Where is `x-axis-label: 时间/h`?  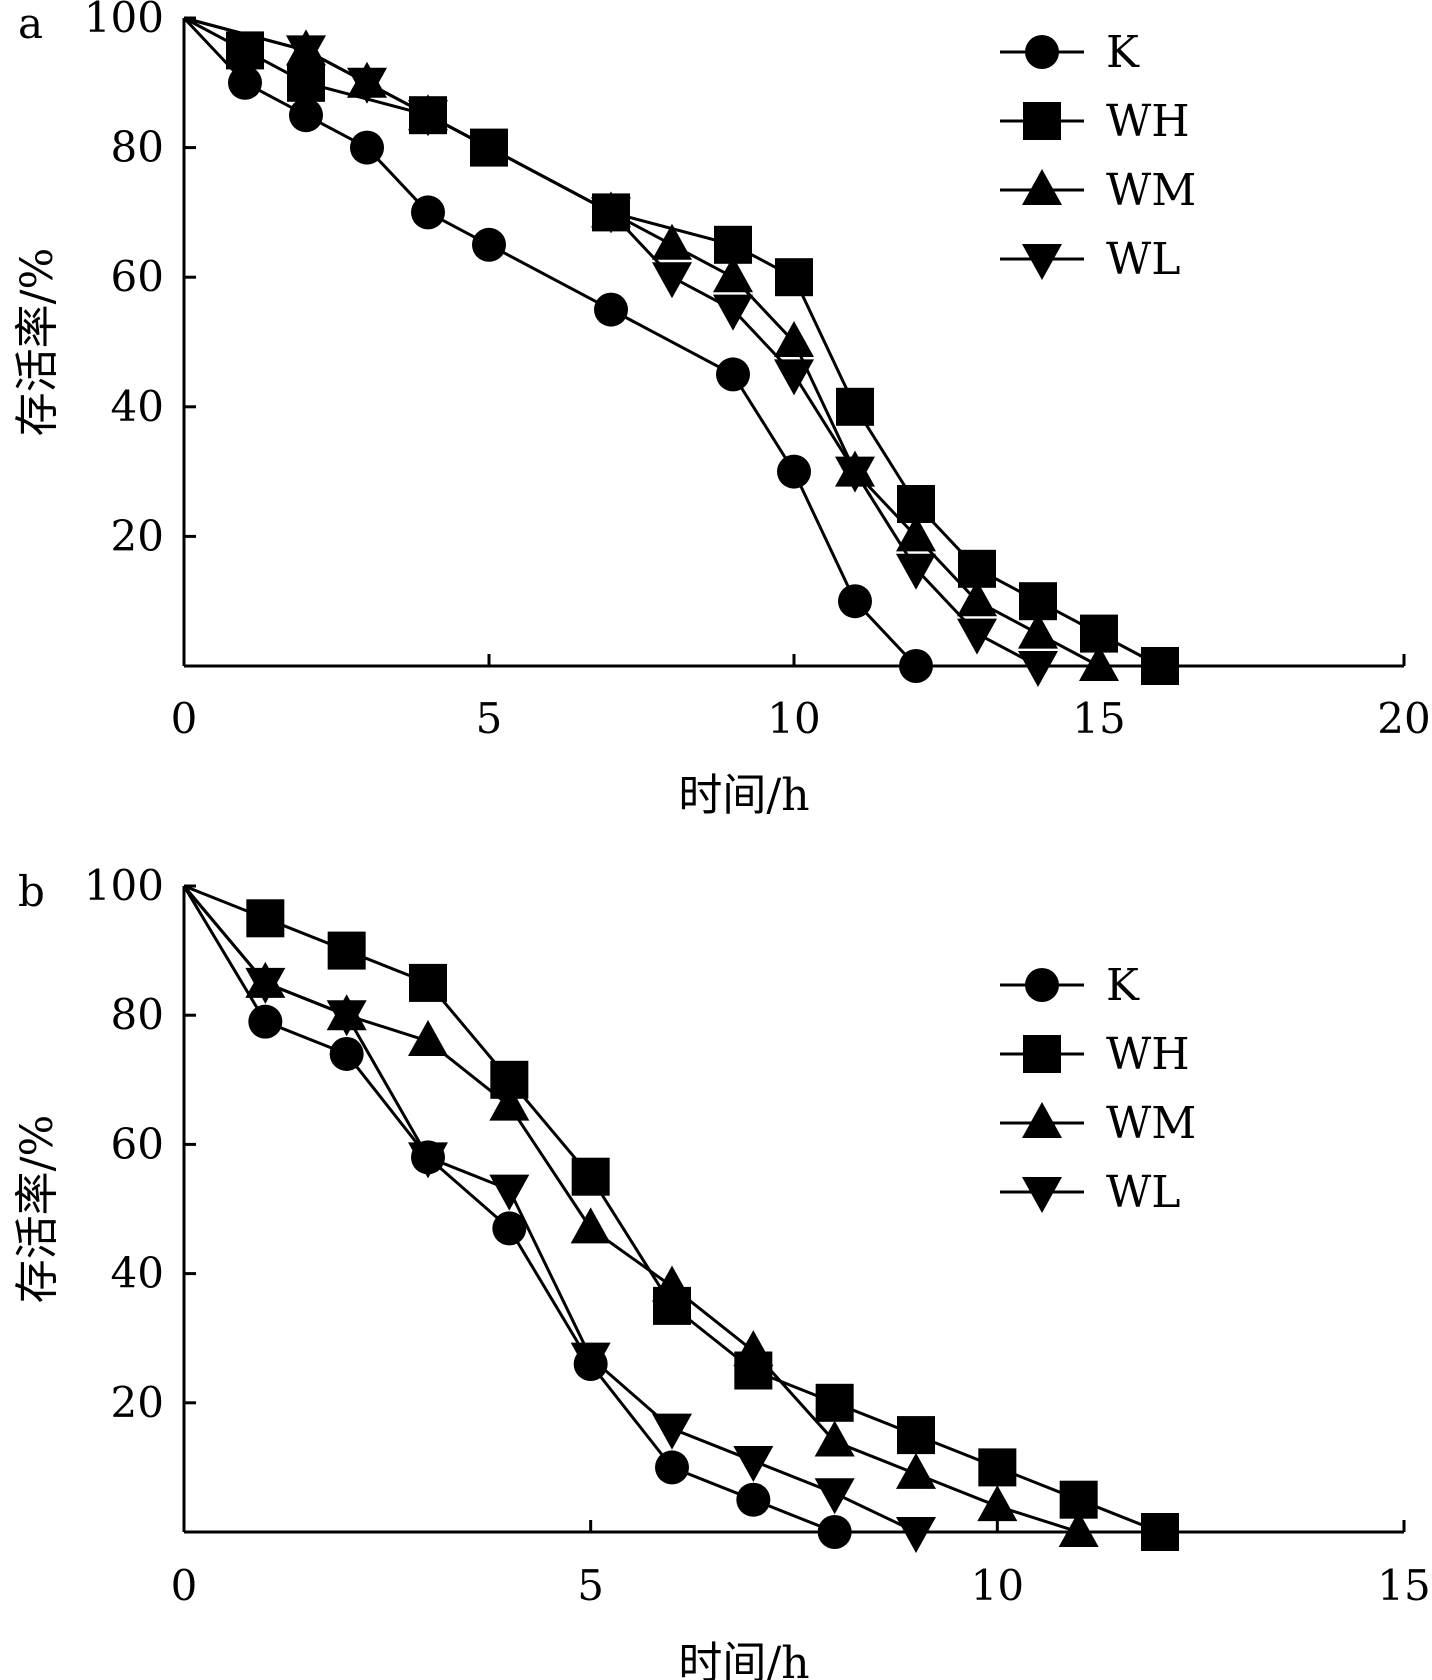
x-axis-label: 时间/h is located at coordinates (743, 1659).